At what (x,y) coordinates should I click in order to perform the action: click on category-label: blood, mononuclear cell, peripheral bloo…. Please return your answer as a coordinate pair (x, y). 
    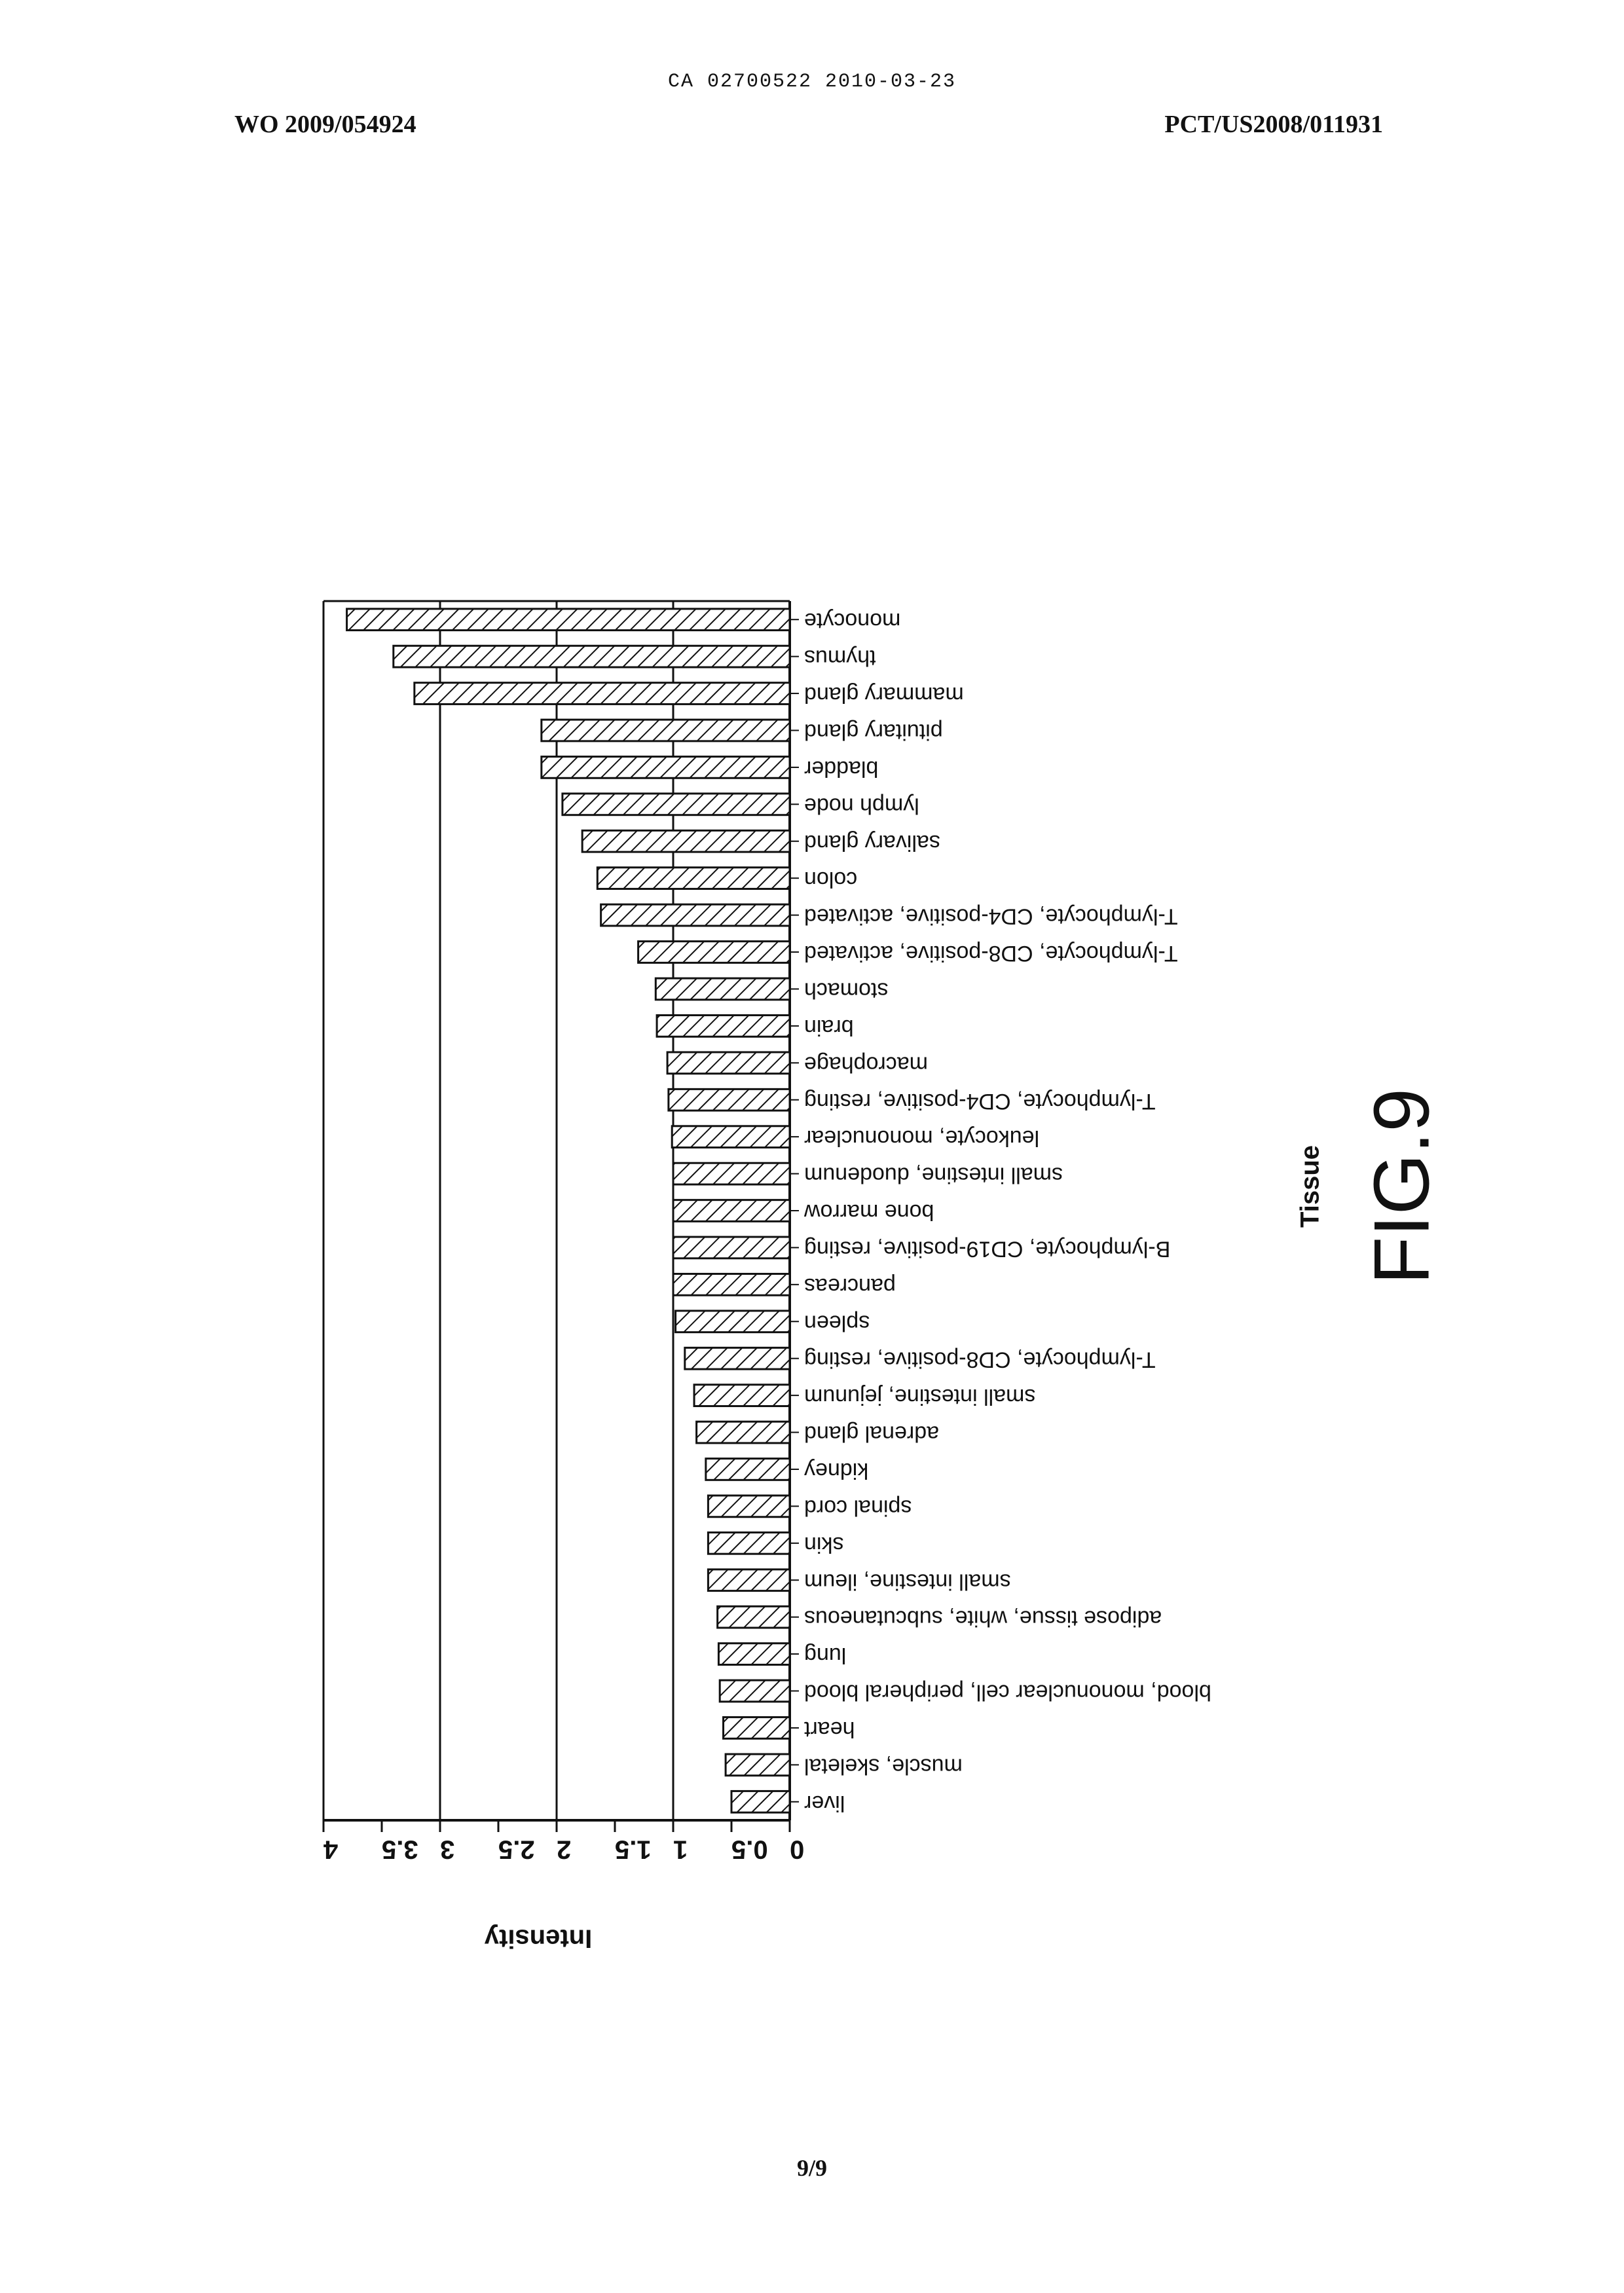
    Looking at the image, I should click on (1007, 1693).